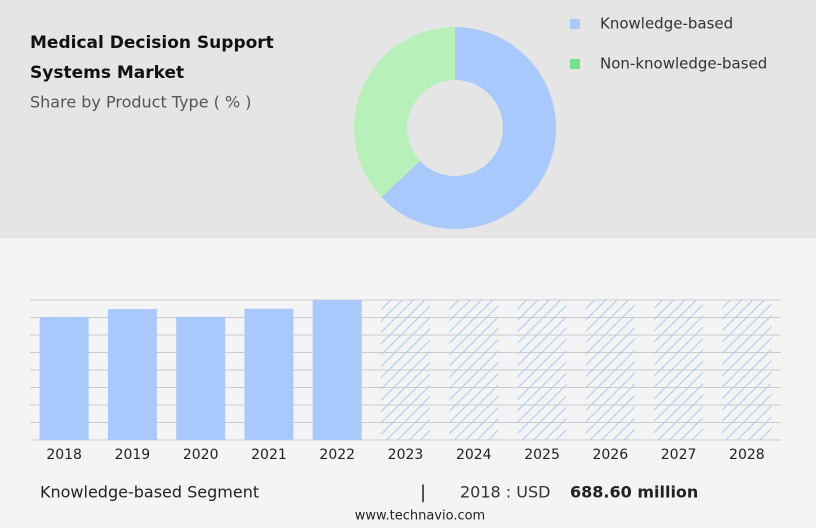 The image size is (816, 528). Describe the element at coordinates (64, 455) in the screenshot. I see `x-tick-label: 2018` at that location.